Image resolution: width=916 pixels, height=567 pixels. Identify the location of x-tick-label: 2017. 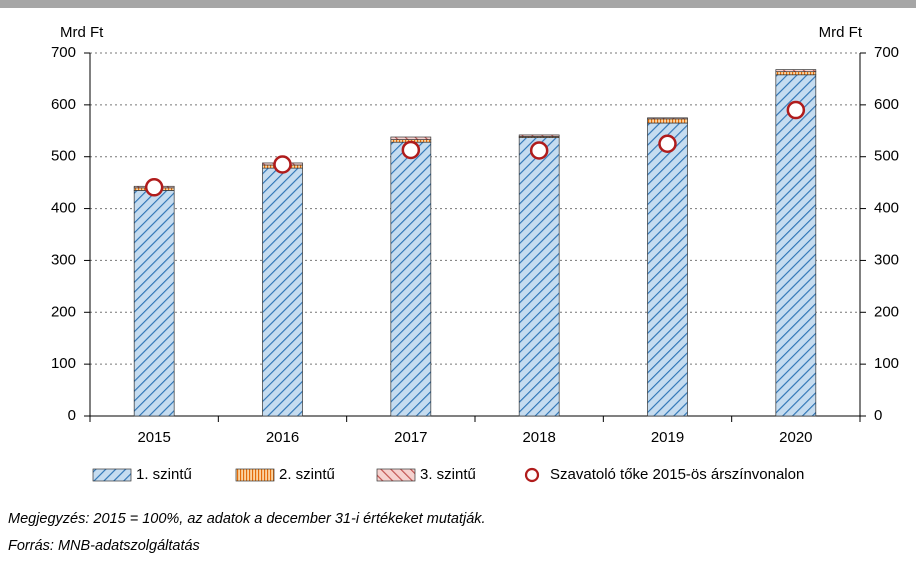
(410, 437).